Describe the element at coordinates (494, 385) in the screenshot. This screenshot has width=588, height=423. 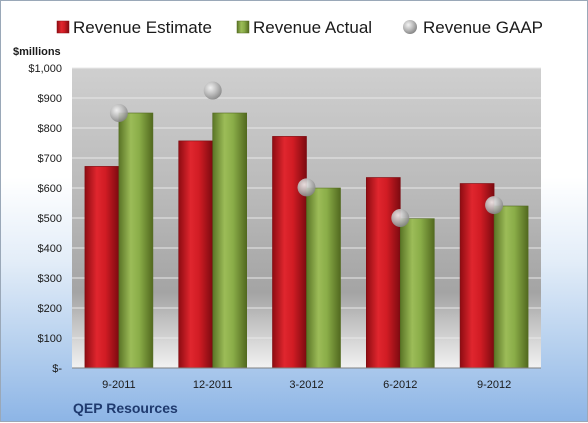
I see `x-tick-label: 9-2012` at that location.